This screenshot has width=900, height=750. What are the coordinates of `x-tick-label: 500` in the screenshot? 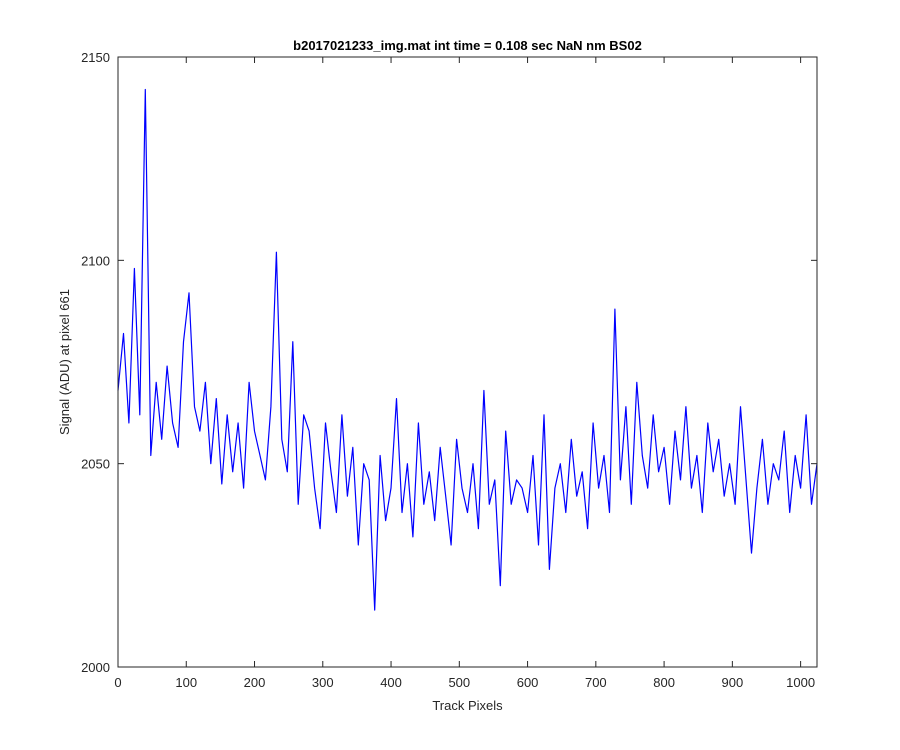 It's located at (459, 682).